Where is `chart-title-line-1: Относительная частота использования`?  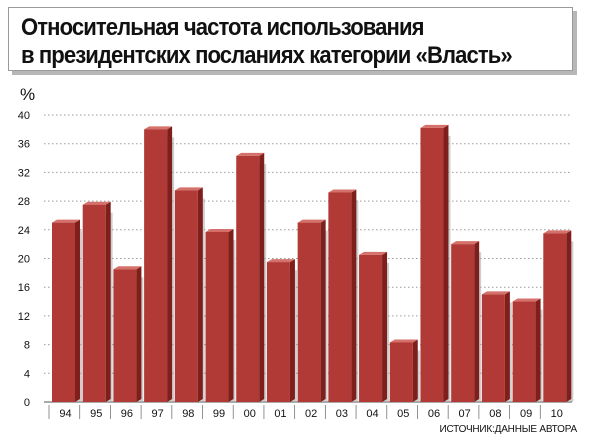 chart-title-line-1: Относительная частота использования is located at coordinates (222, 27).